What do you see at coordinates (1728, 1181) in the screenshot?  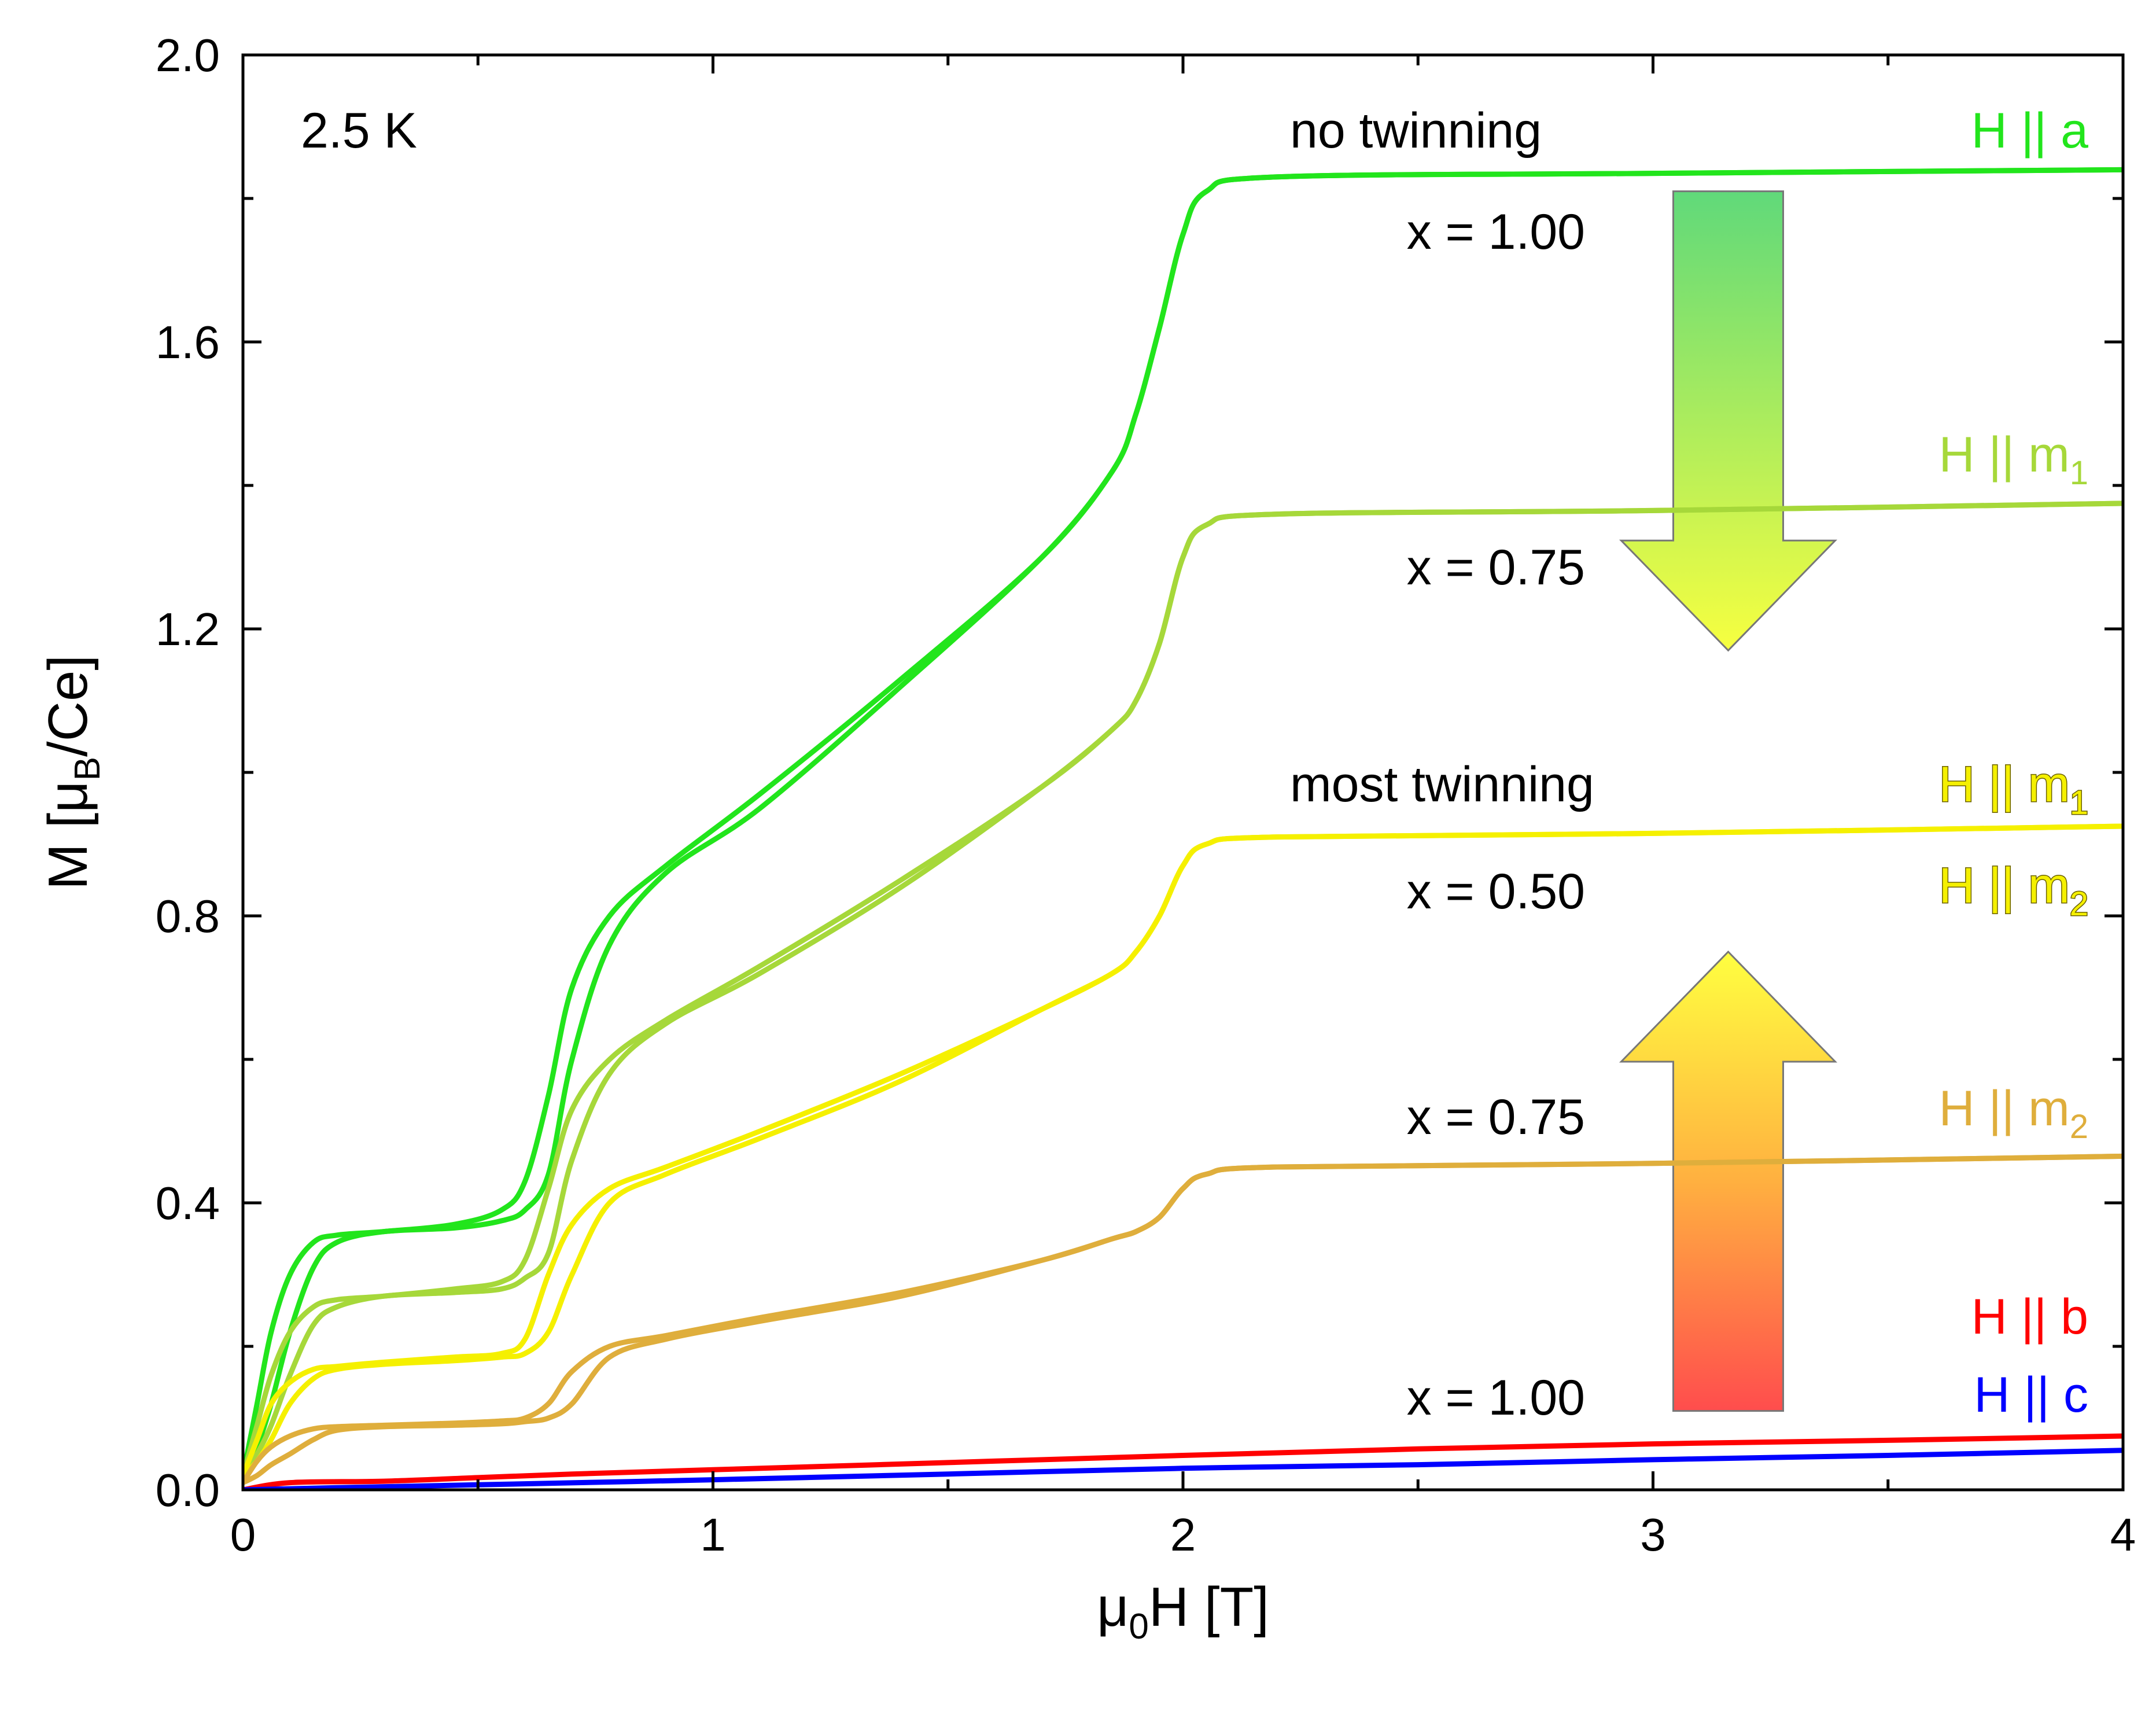 I see `twinning-arrow-up` at bounding box center [1728, 1181].